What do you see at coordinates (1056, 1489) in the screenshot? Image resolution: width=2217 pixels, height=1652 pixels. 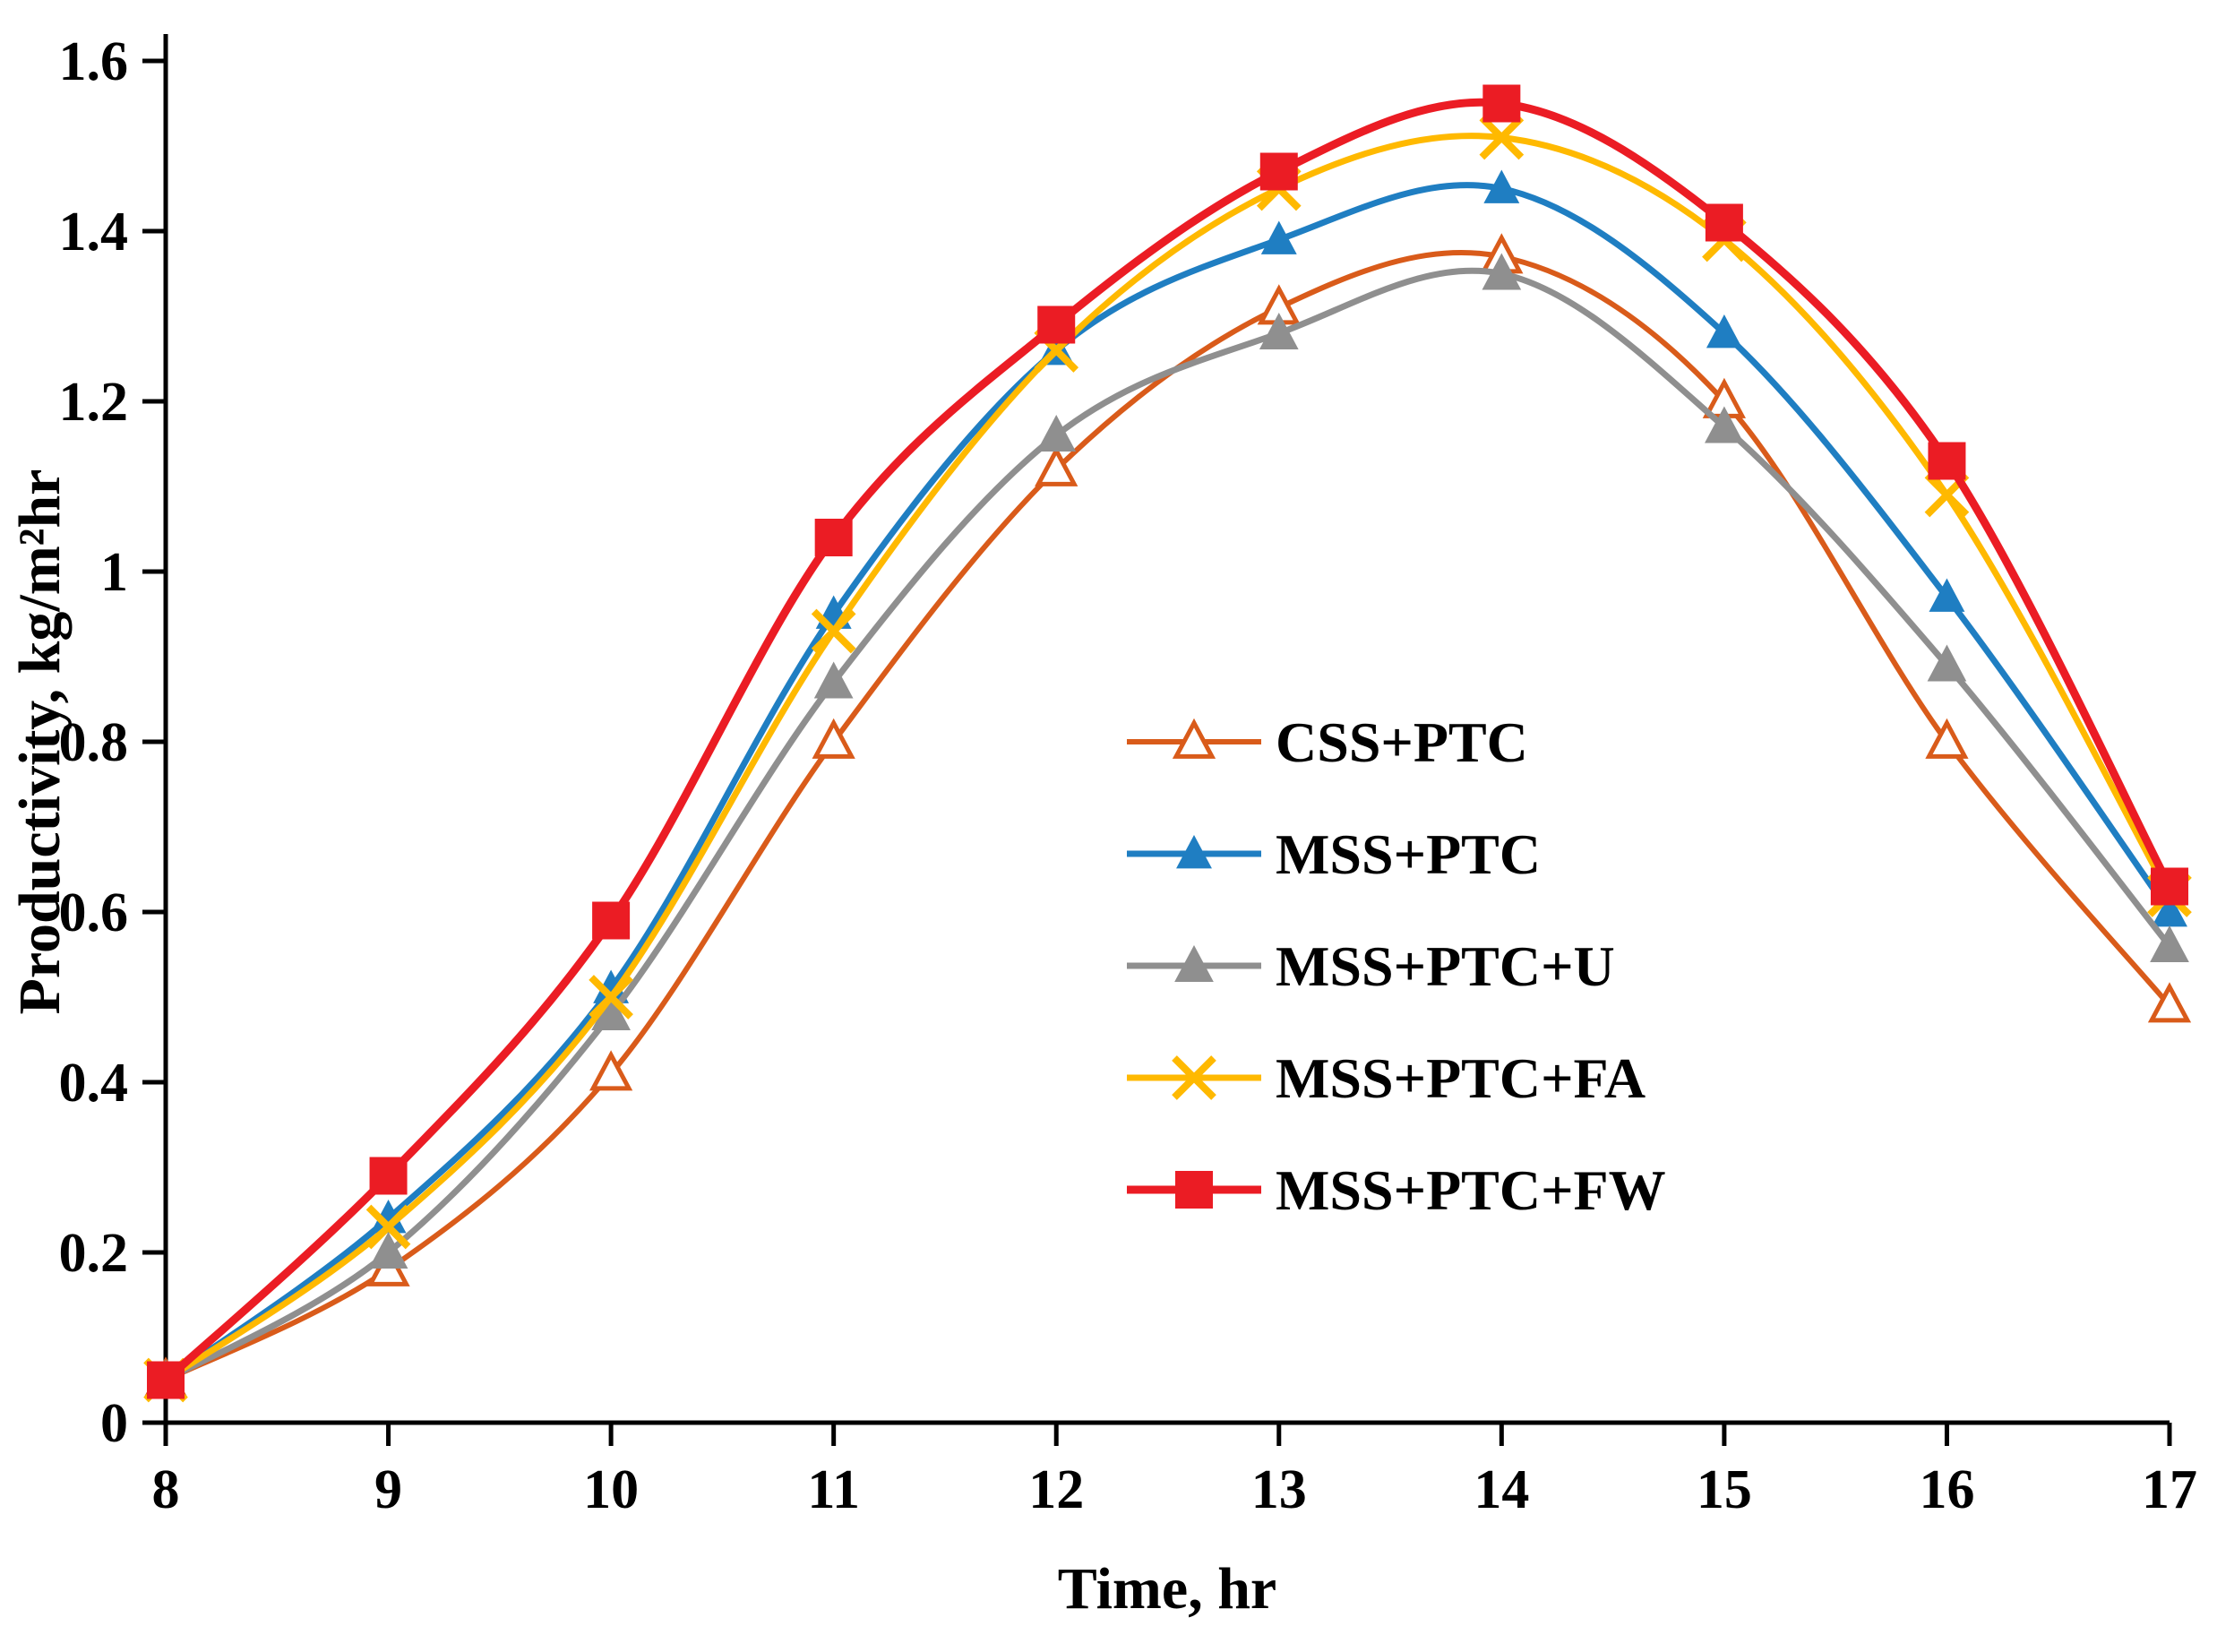 I see `x-tick-label: 12` at bounding box center [1056, 1489].